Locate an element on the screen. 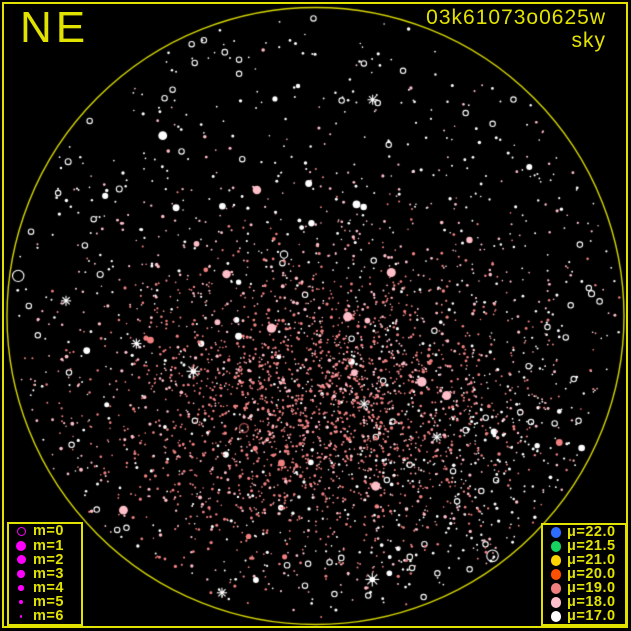 This screenshot has width=631, height=631. m-legend-row: m=5 is located at coordinates (45, 602).